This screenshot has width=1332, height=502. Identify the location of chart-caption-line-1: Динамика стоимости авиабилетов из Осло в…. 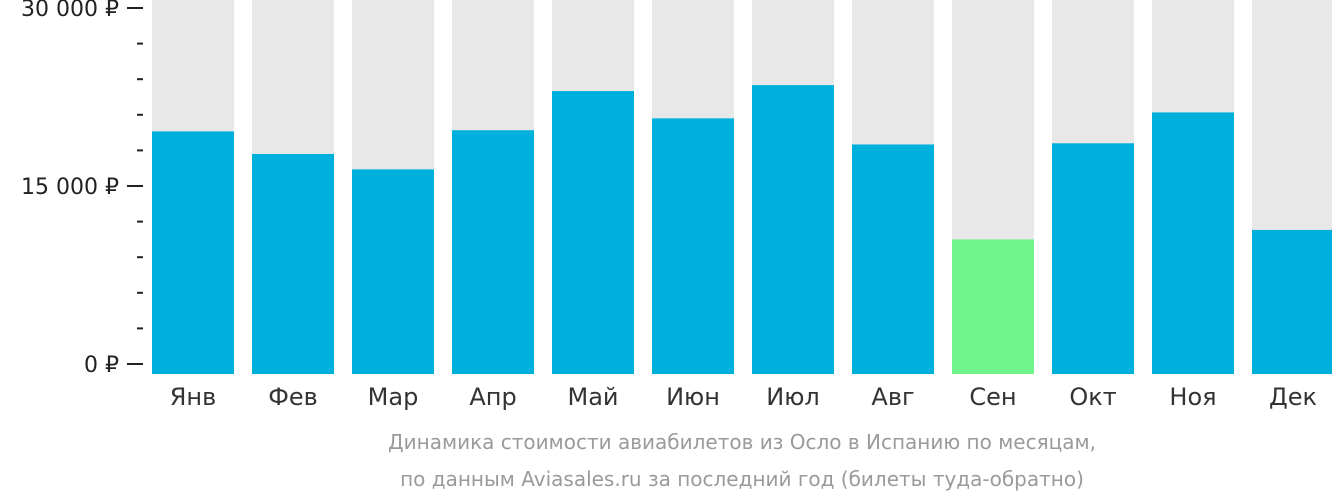
(742, 442).